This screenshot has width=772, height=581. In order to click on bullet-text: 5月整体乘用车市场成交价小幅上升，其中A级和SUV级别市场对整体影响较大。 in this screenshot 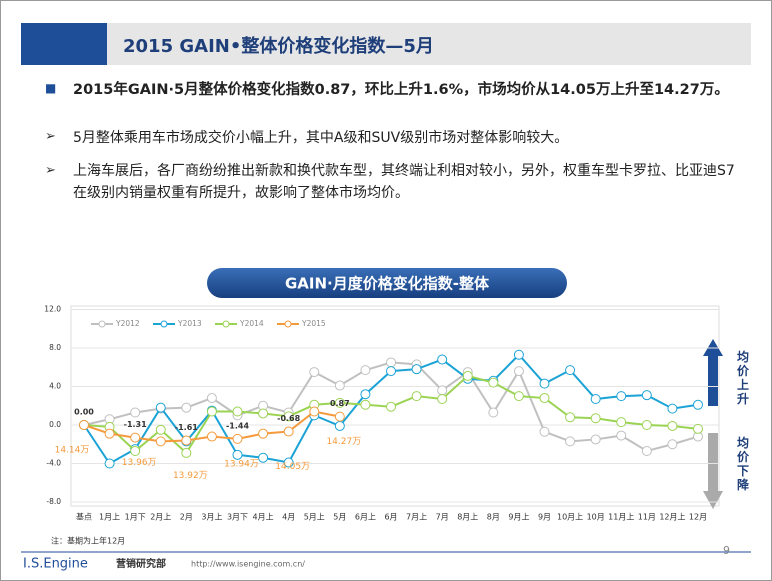, I will do `click(321, 138)`.